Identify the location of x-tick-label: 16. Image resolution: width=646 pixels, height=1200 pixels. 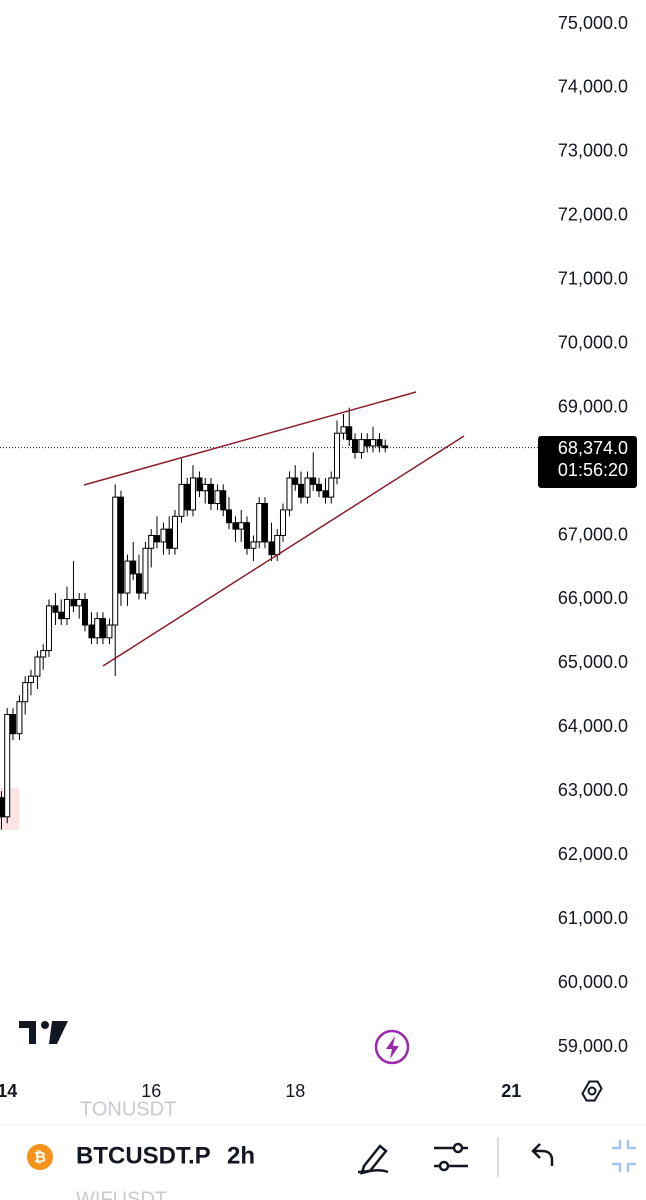
(151, 1091).